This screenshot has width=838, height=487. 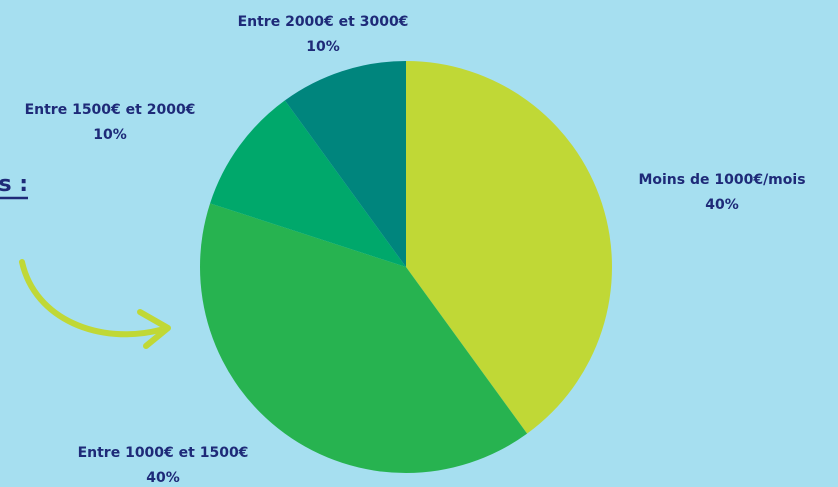 What do you see at coordinates (154, 329) in the screenshot?
I see `arrow-head` at bounding box center [154, 329].